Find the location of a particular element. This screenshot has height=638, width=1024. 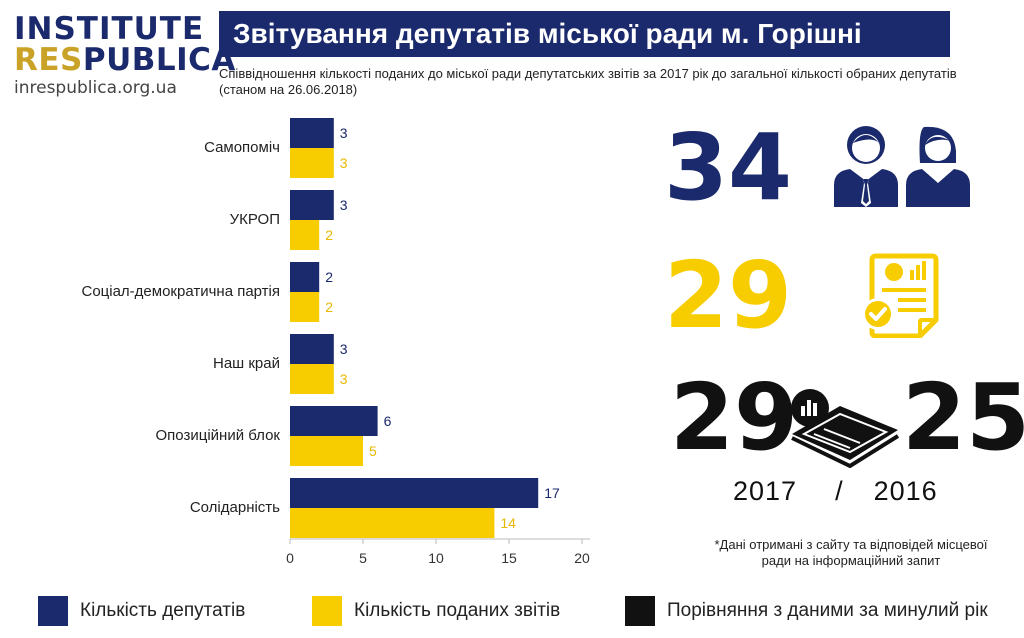

report-document-checkmark-icon is located at coordinates (899, 297).